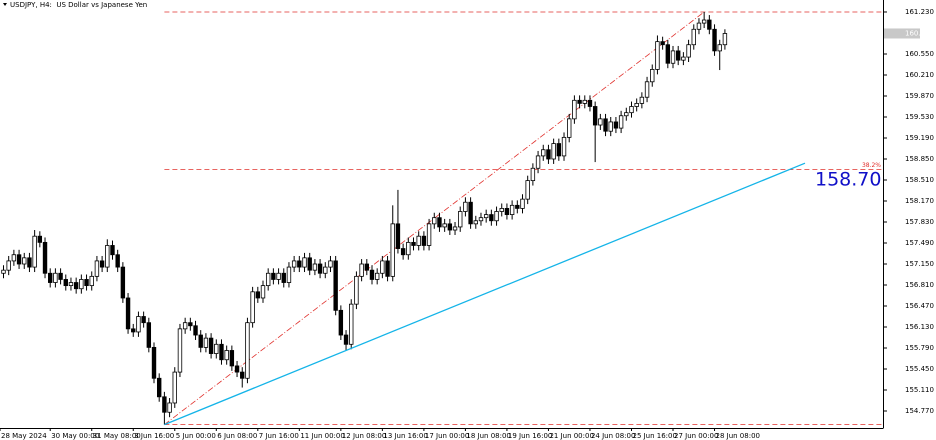 Image resolution: width=936 pixels, height=440 pixels. Describe the element at coordinates (919, 327) in the screenshot. I see `y-tick-label: 156.130` at that location.